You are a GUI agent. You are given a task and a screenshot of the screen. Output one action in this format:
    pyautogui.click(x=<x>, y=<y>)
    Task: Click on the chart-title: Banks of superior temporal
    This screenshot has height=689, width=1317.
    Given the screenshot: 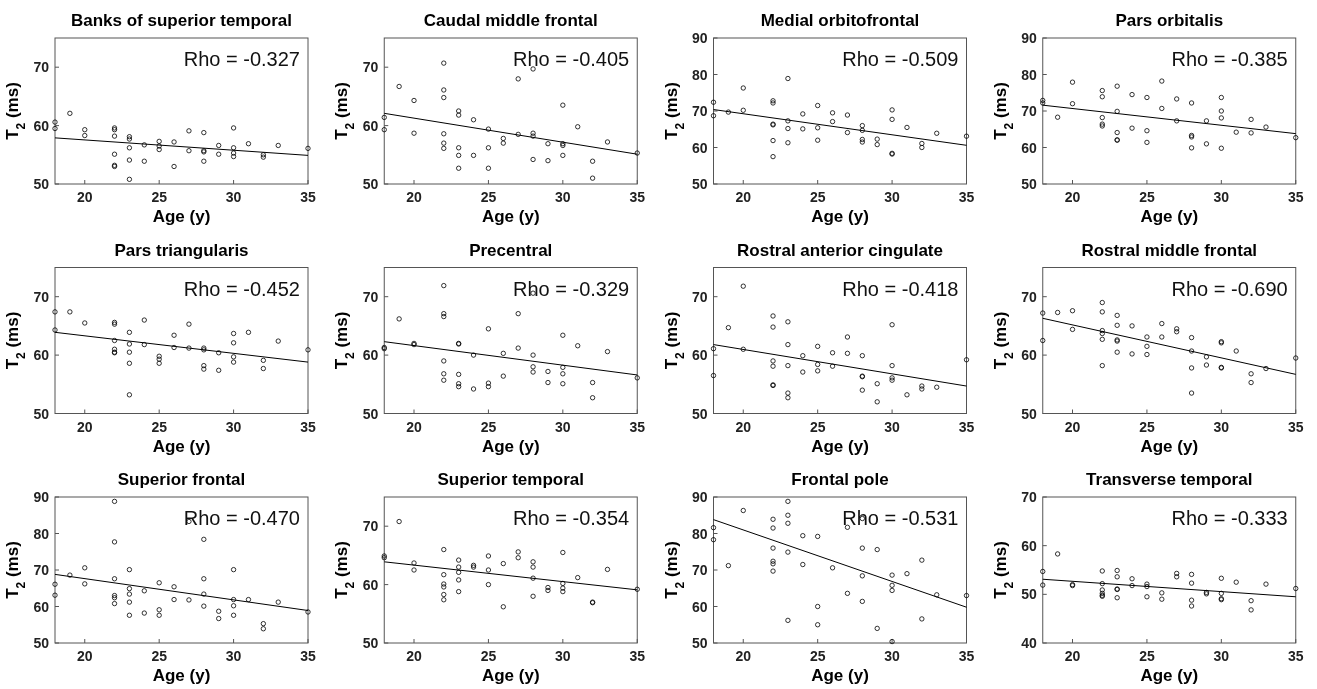 What is the action you would take?
    pyautogui.click(x=181, y=20)
    